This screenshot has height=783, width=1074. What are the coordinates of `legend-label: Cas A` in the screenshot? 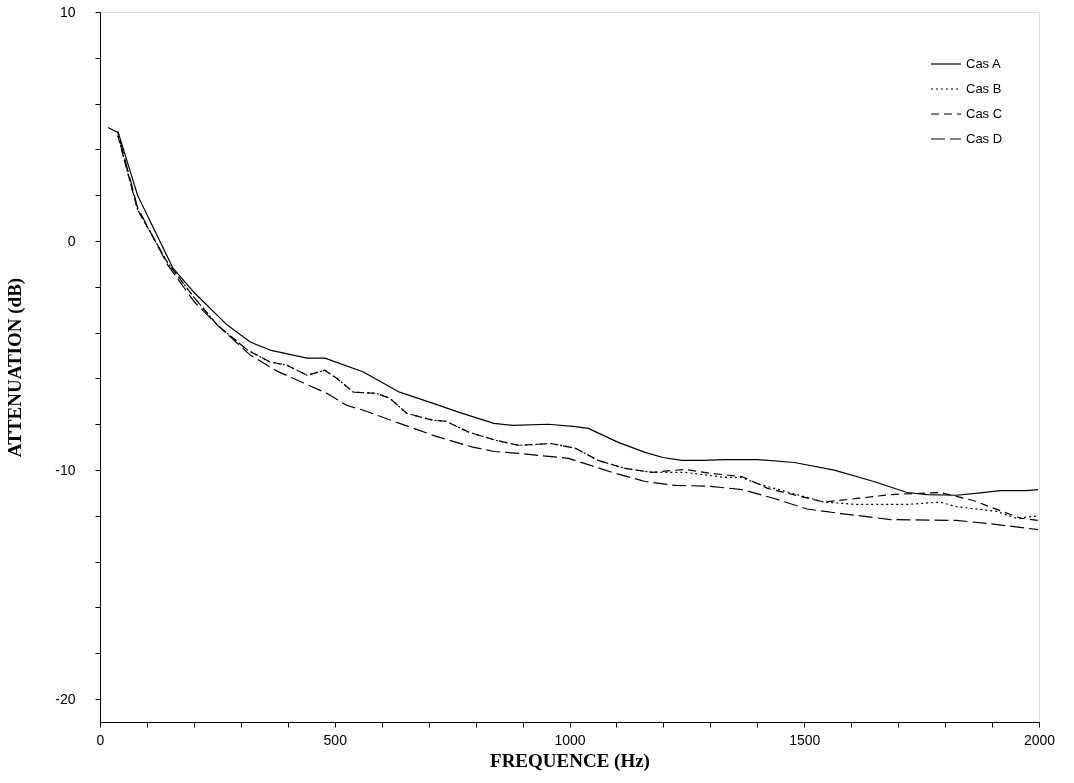 It's located at (984, 63).